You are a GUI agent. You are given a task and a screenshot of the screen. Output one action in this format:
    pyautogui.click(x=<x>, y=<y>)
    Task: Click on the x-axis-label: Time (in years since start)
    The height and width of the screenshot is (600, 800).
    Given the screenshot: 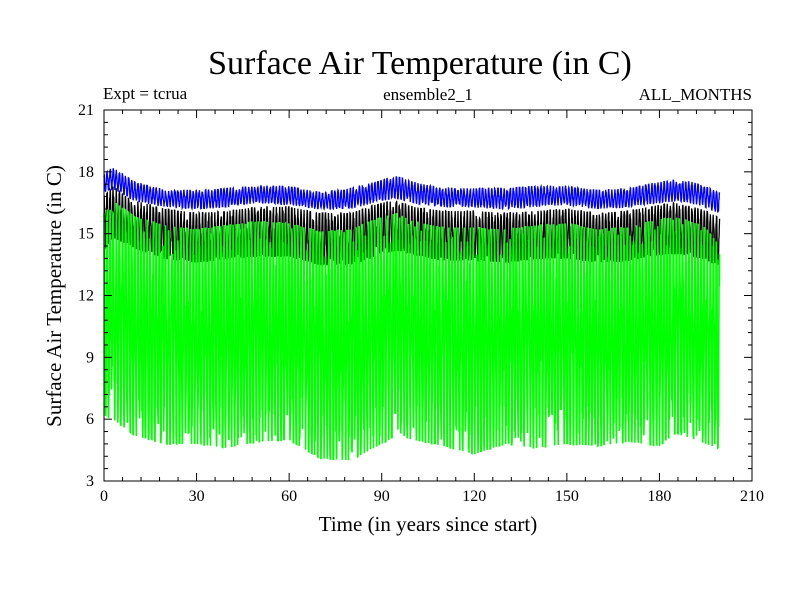 What is the action you would take?
    pyautogui.click(x=428, y=524)
    